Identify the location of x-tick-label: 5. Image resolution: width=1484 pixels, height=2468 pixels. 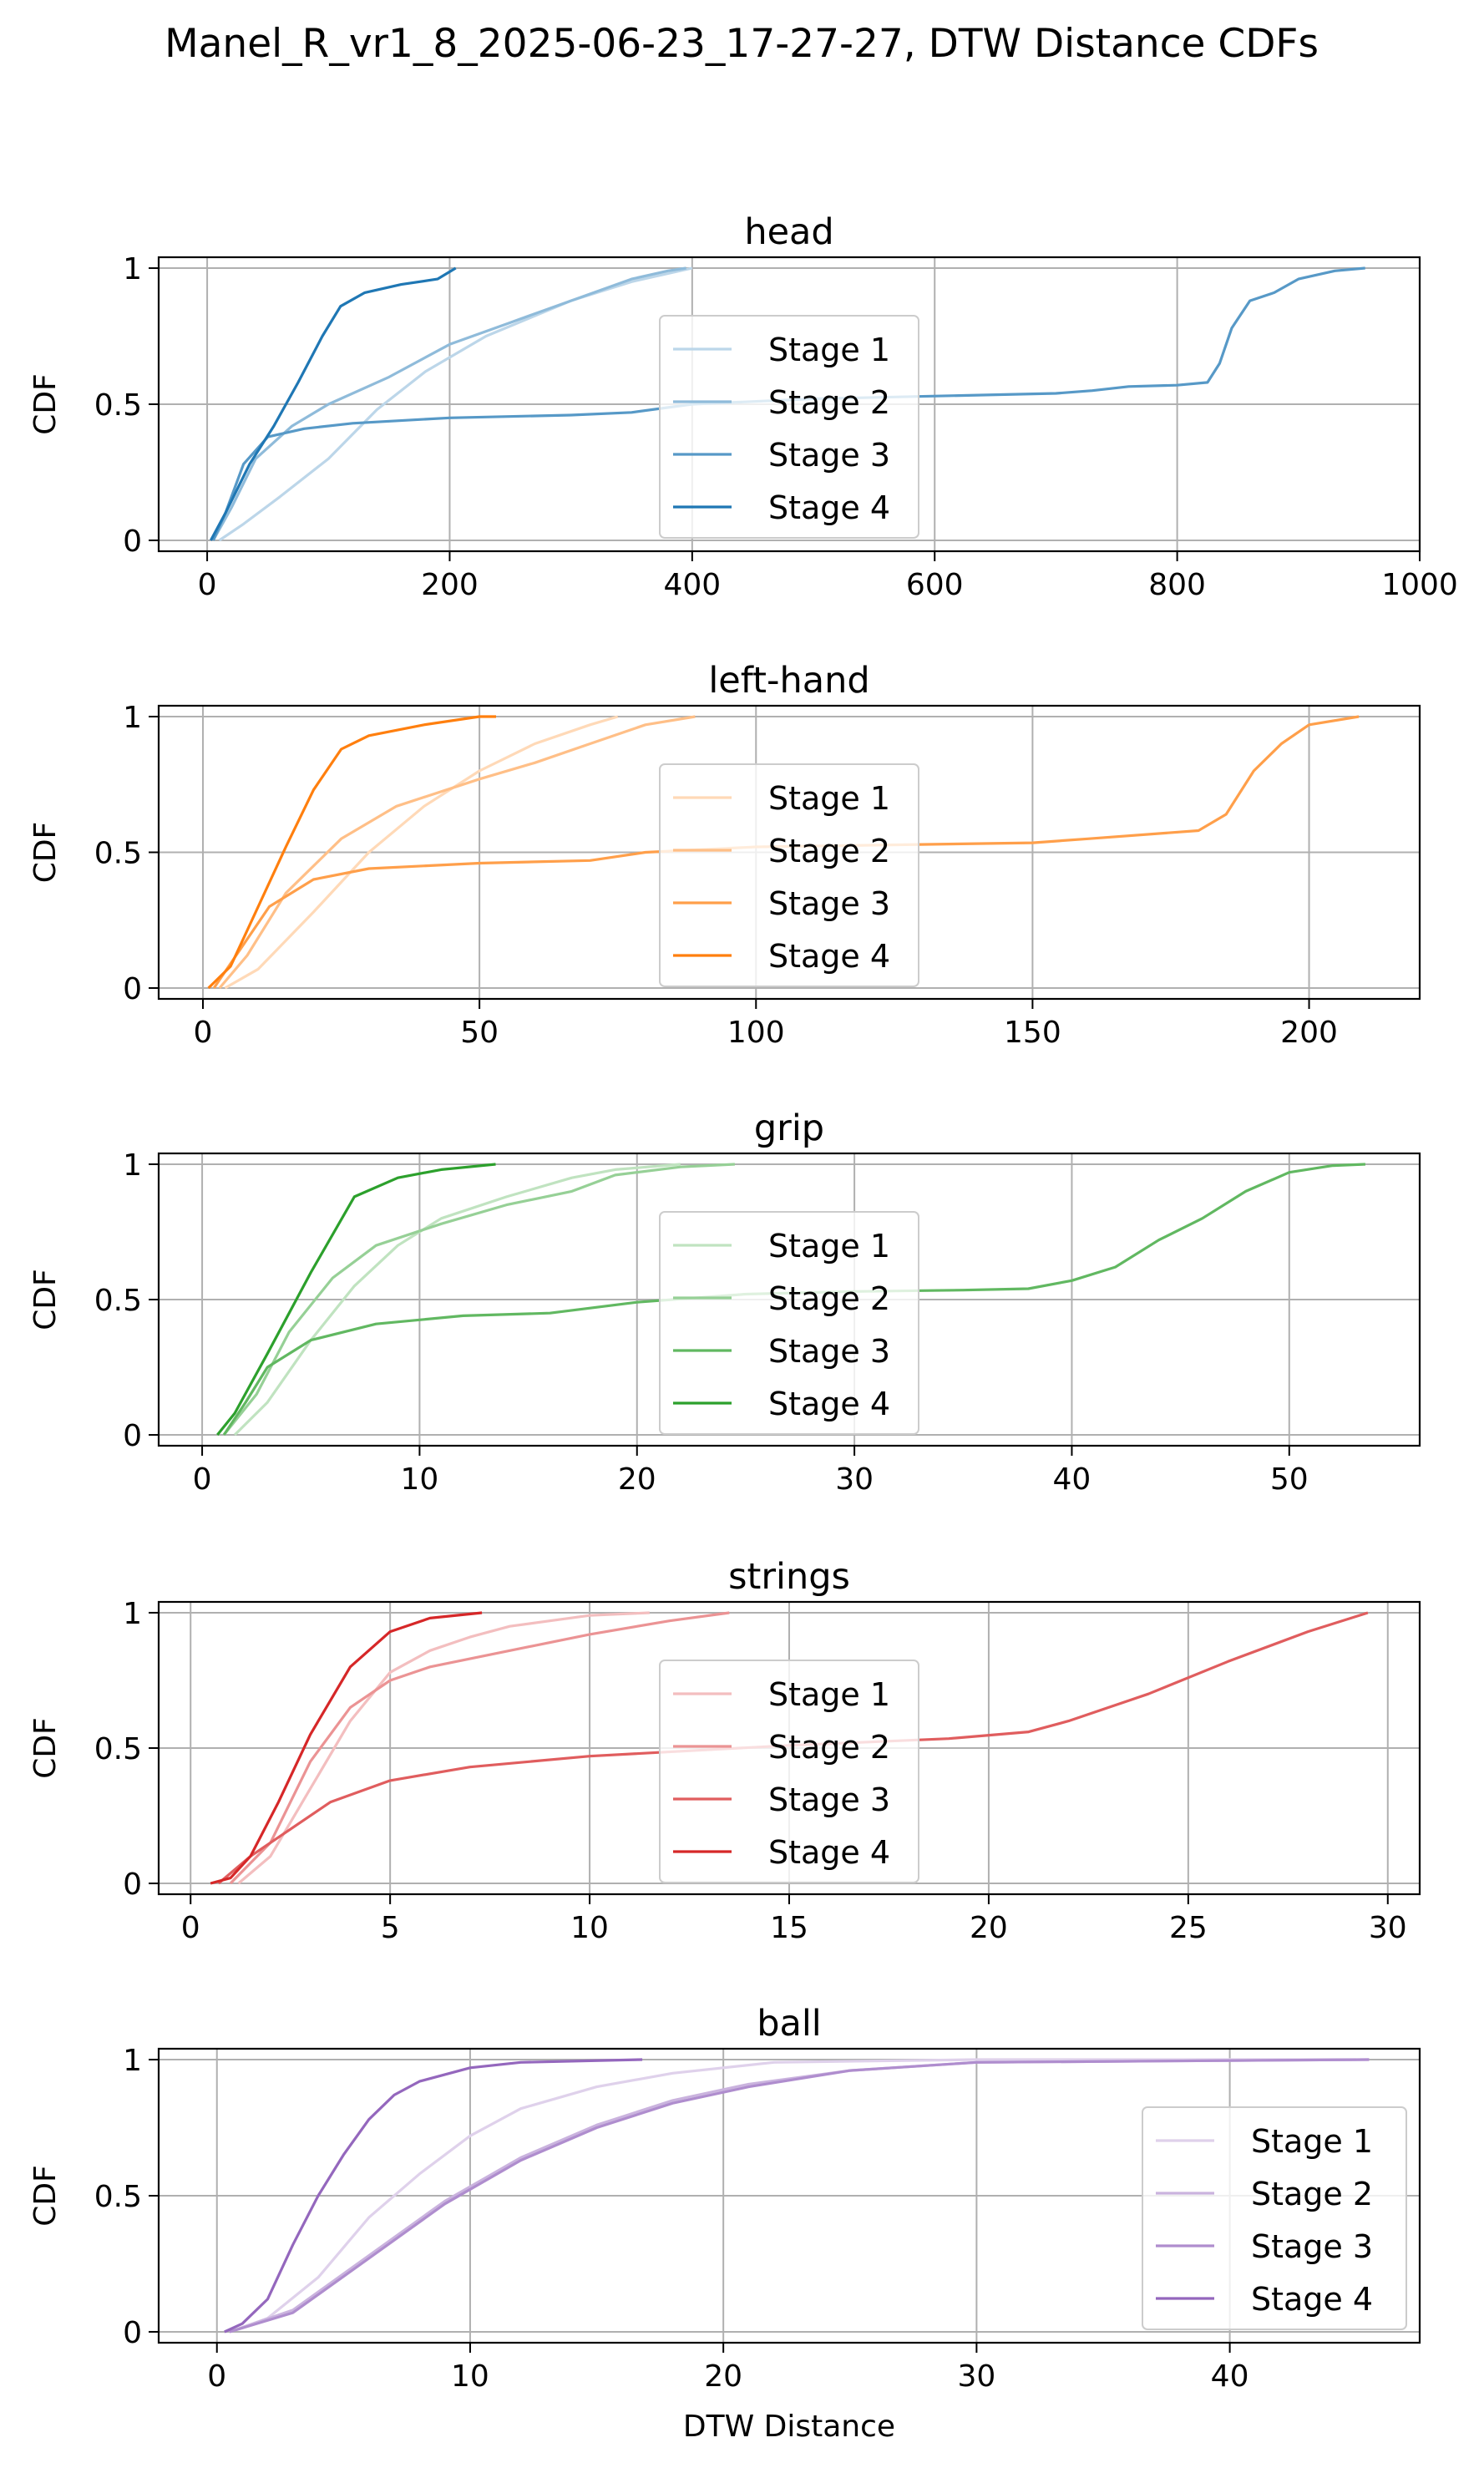
(390, 1928).